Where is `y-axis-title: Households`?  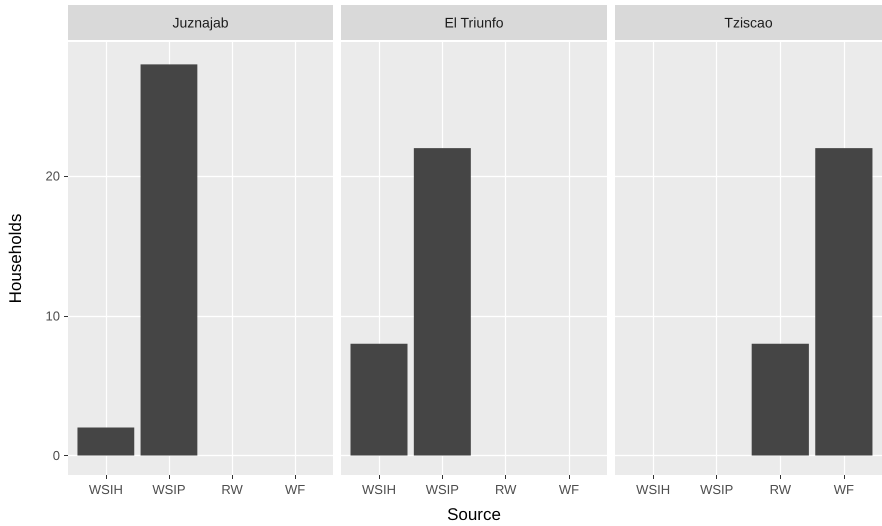
y-axis-title: Households is located at coordinates (15, 259).